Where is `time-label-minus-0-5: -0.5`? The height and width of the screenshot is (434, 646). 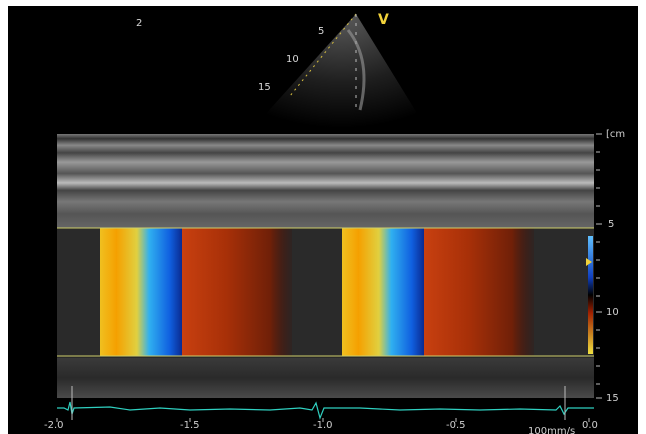
time-label-minus-0-5: -0.5 is located at coordinates (456, 425).